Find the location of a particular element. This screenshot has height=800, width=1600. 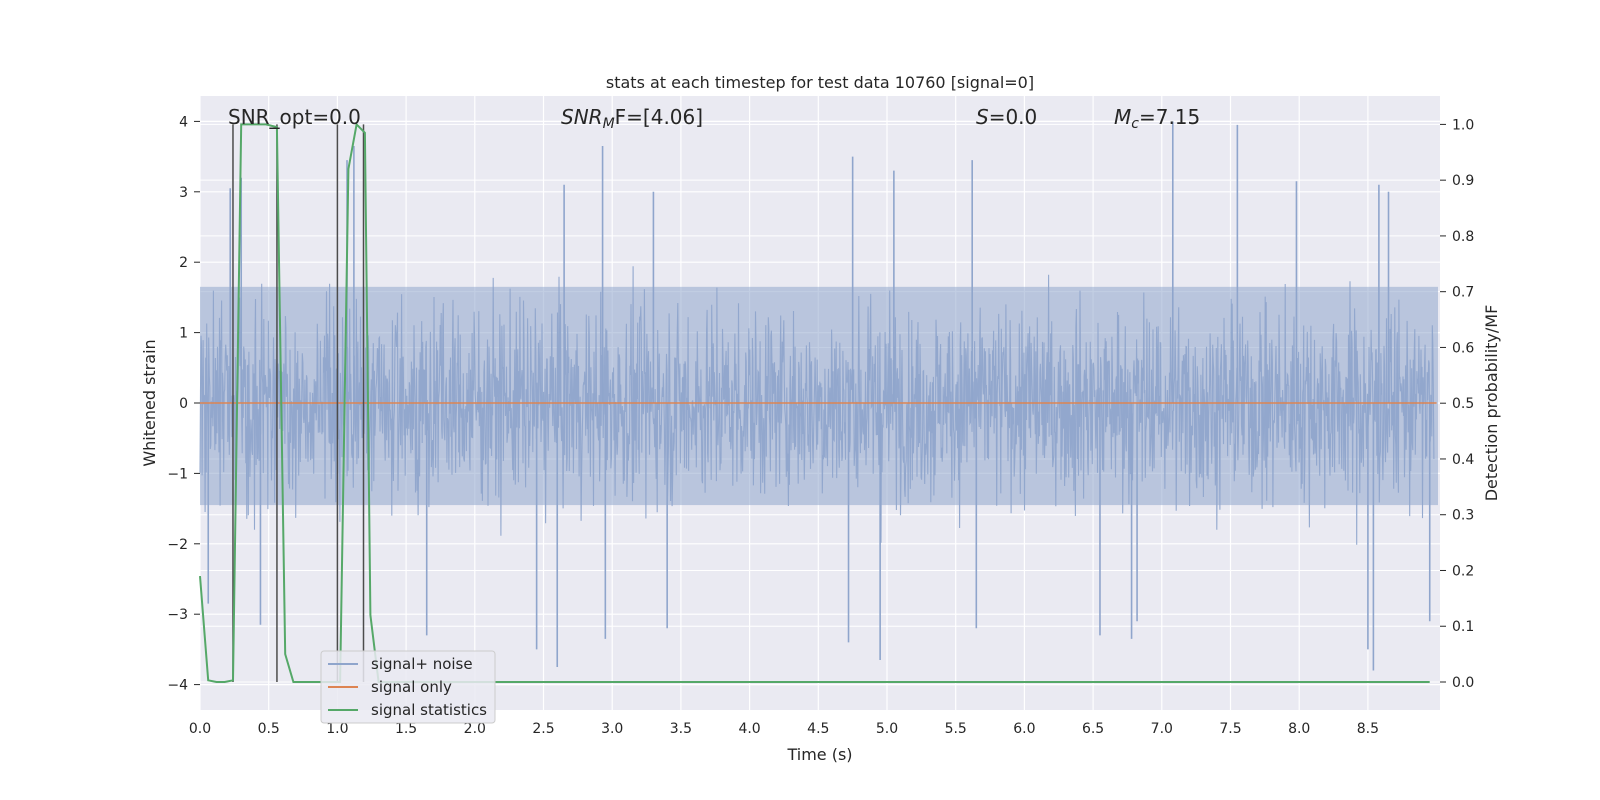

mc-symbol: M is located at coordinates (1122, 117).